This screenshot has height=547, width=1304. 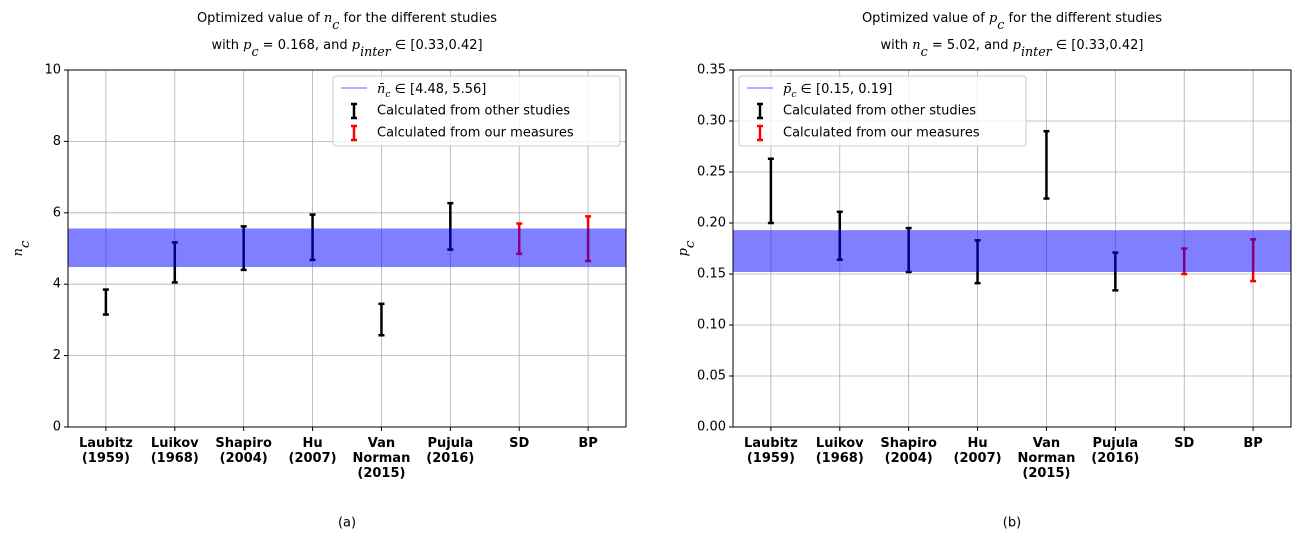 What do you see at coordinates (711, 427) in the screenshot?
I see `y-tick-label: 0.00` at bounding box center [711, 427].